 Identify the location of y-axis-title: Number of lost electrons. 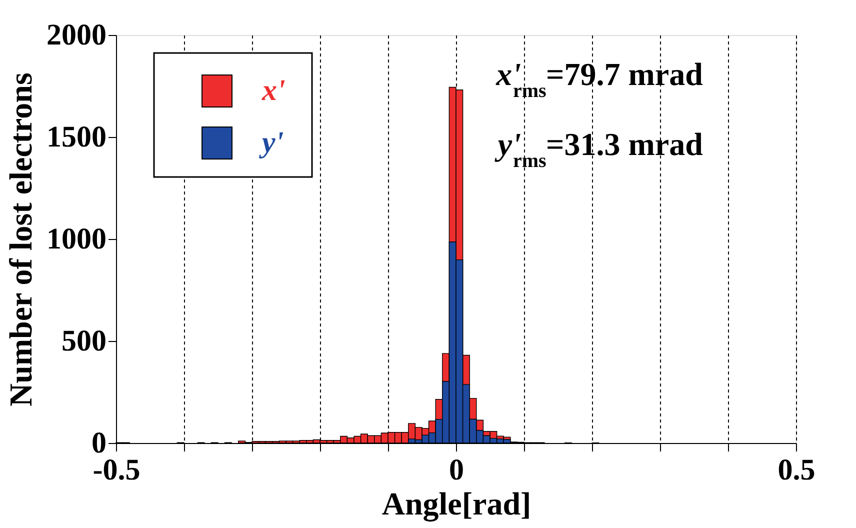
(20, 239).